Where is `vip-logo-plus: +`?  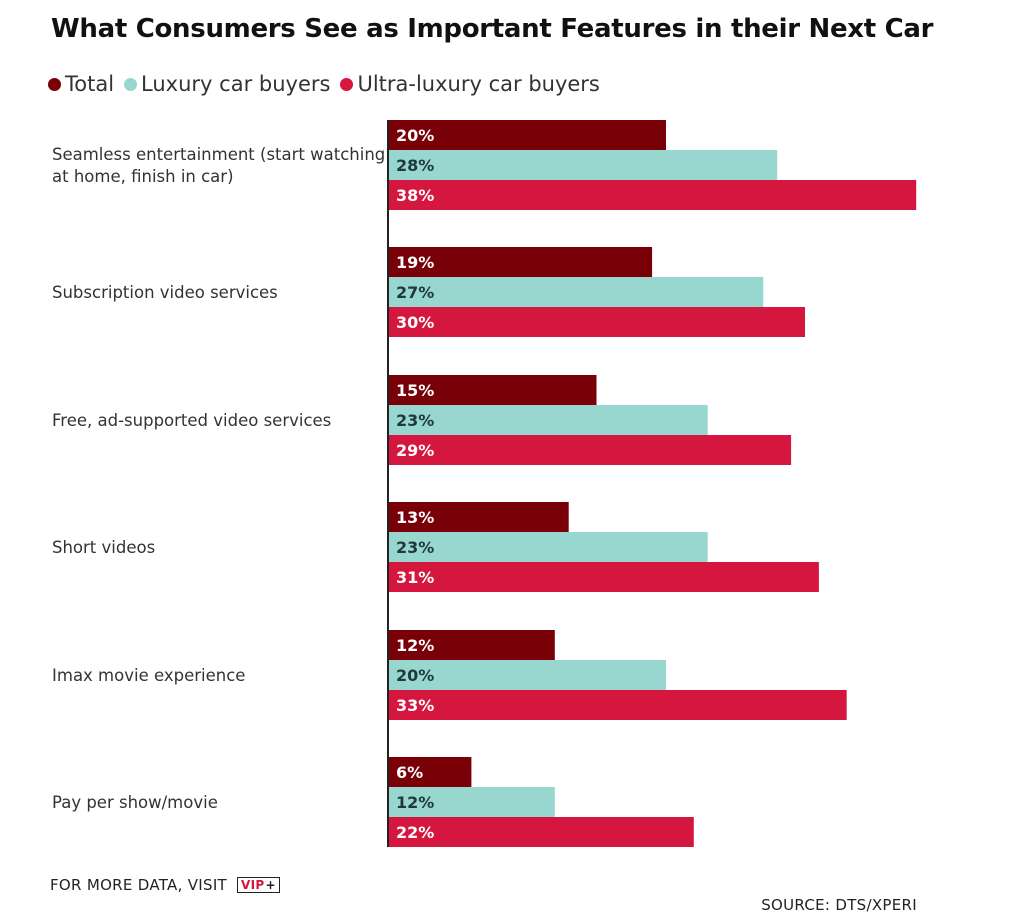 vip-logo-plus: + is located at coordinates (270, 885).